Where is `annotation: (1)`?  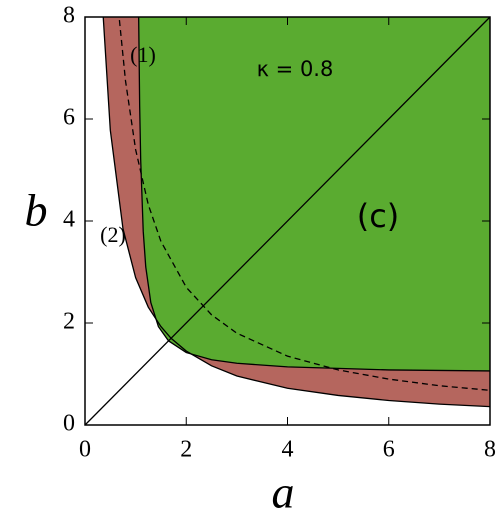 annotation: (1) is located at coordinates (143, 54).